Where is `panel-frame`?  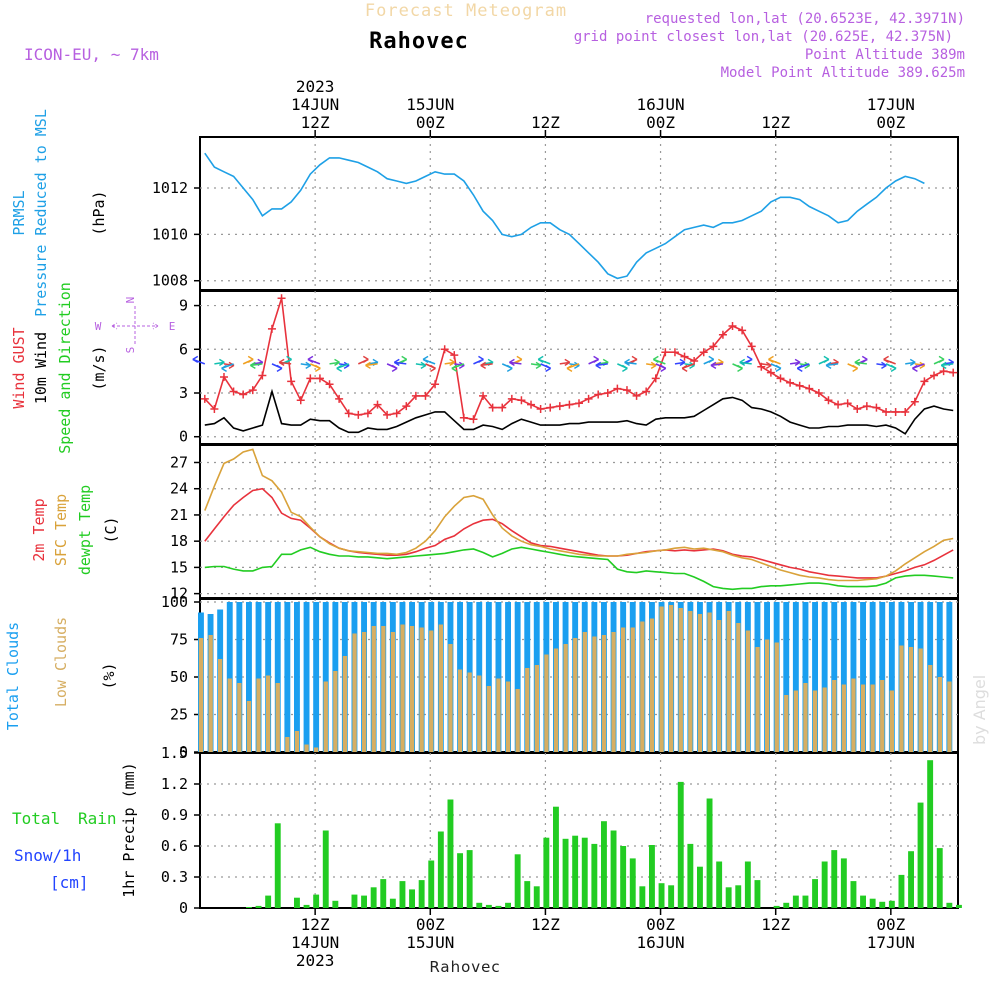
panel-frame is located at coordinates (579, 213).